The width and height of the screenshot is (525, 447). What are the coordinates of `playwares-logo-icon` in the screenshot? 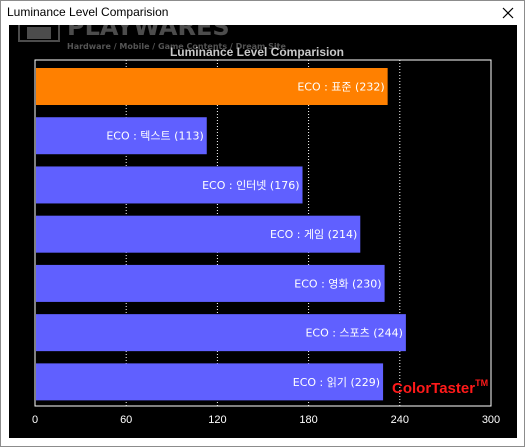 It's located at (39, 33).